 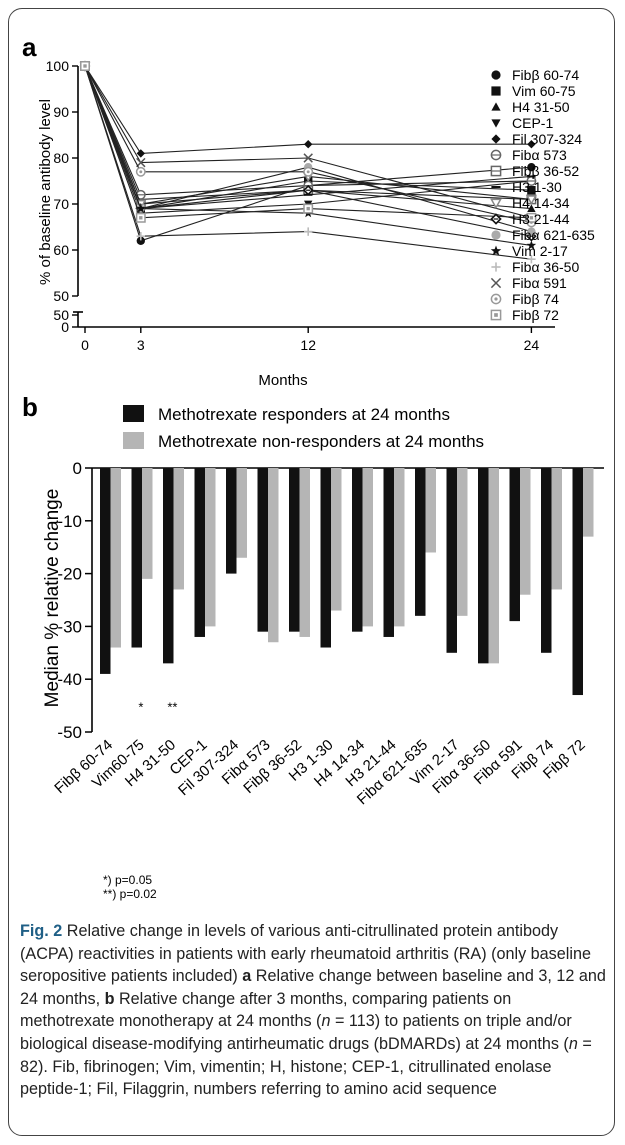 What do you see at coordinates (304, 552) in the screenshot?
I see `bar-fib-36-52-non-responders` at bounding box center [304, 552].